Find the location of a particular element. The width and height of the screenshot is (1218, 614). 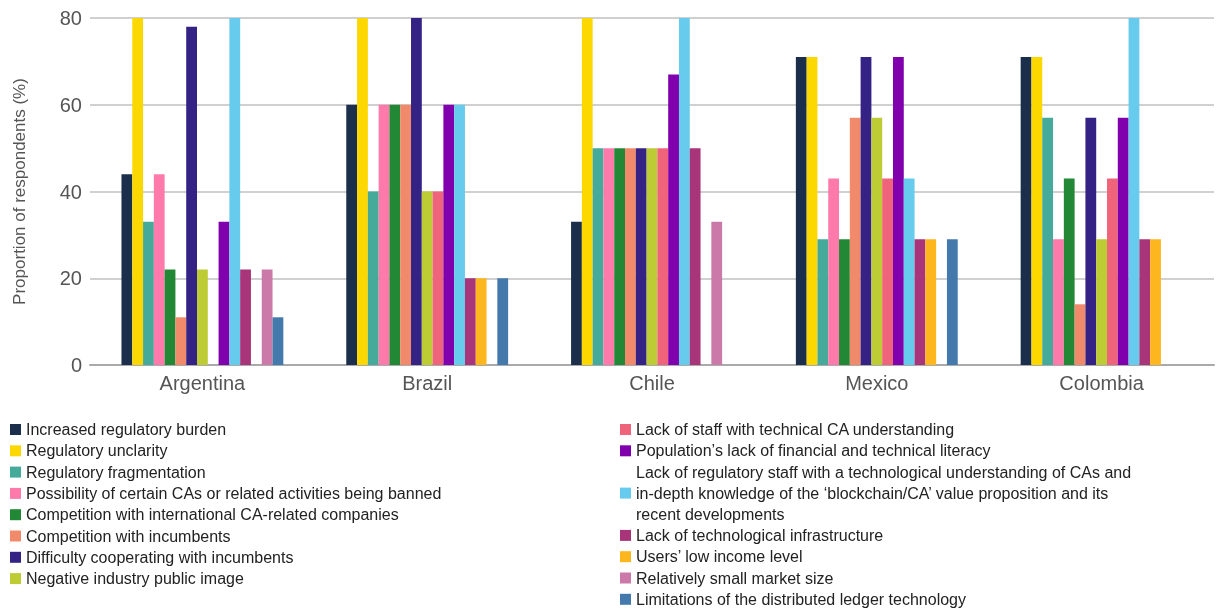

x-tick-label: Colombia is located at coordinates (1102, 383).